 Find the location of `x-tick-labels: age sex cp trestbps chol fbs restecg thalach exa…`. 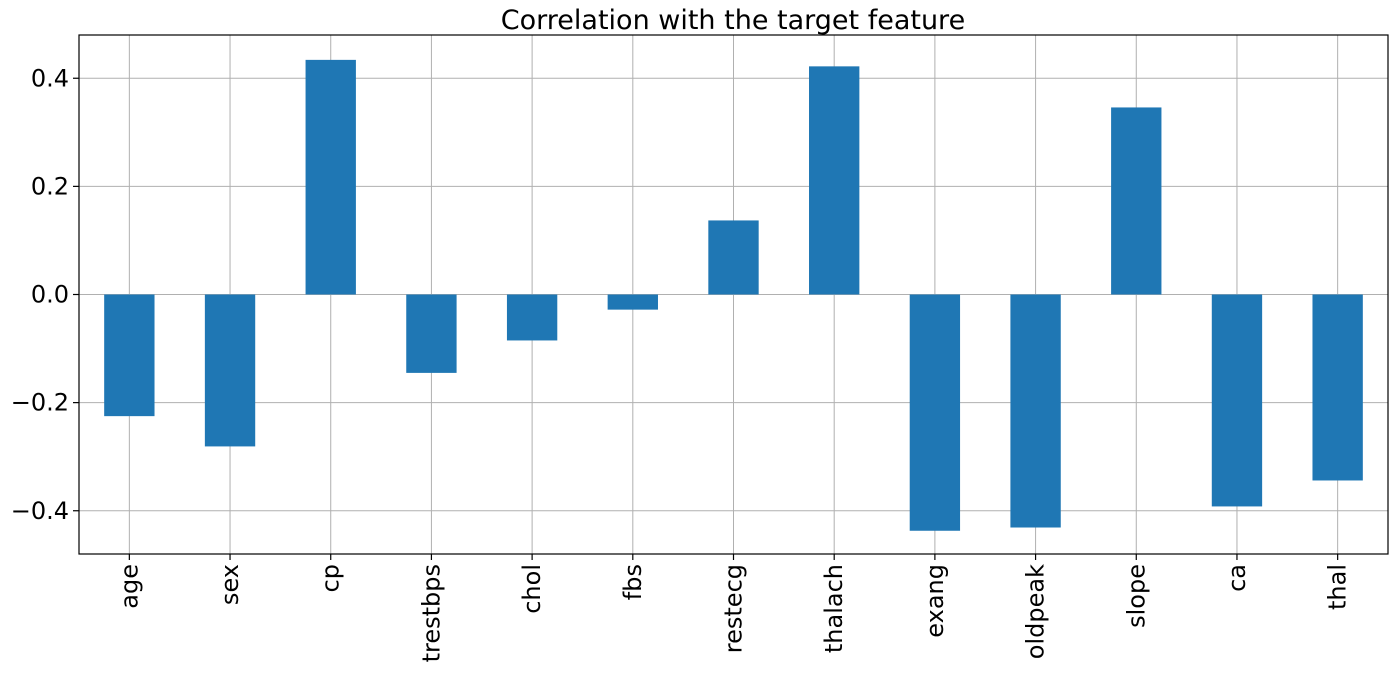

x-tick-labels: age sex cp trestbps chol fbs restecg thalach exa… is located at coordinates (733, 613).